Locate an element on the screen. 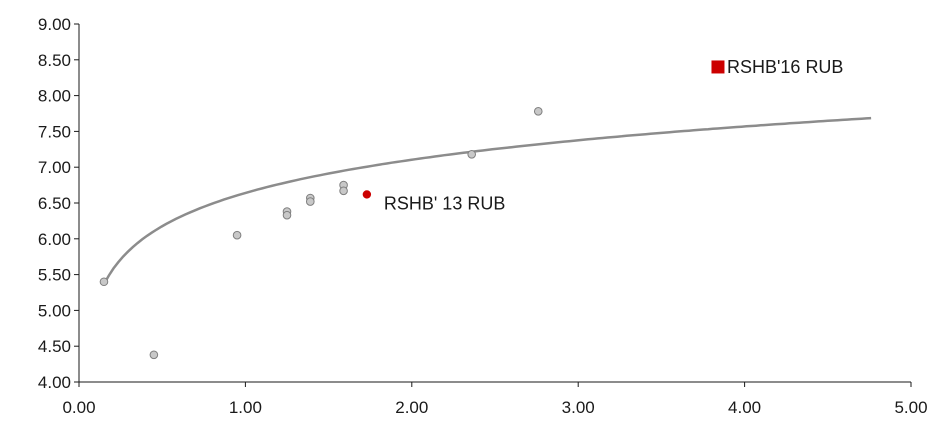 This screenshot has width=938, height=426. highlight-label: RSHB'16 RUB is located at coordinates (785, 67).